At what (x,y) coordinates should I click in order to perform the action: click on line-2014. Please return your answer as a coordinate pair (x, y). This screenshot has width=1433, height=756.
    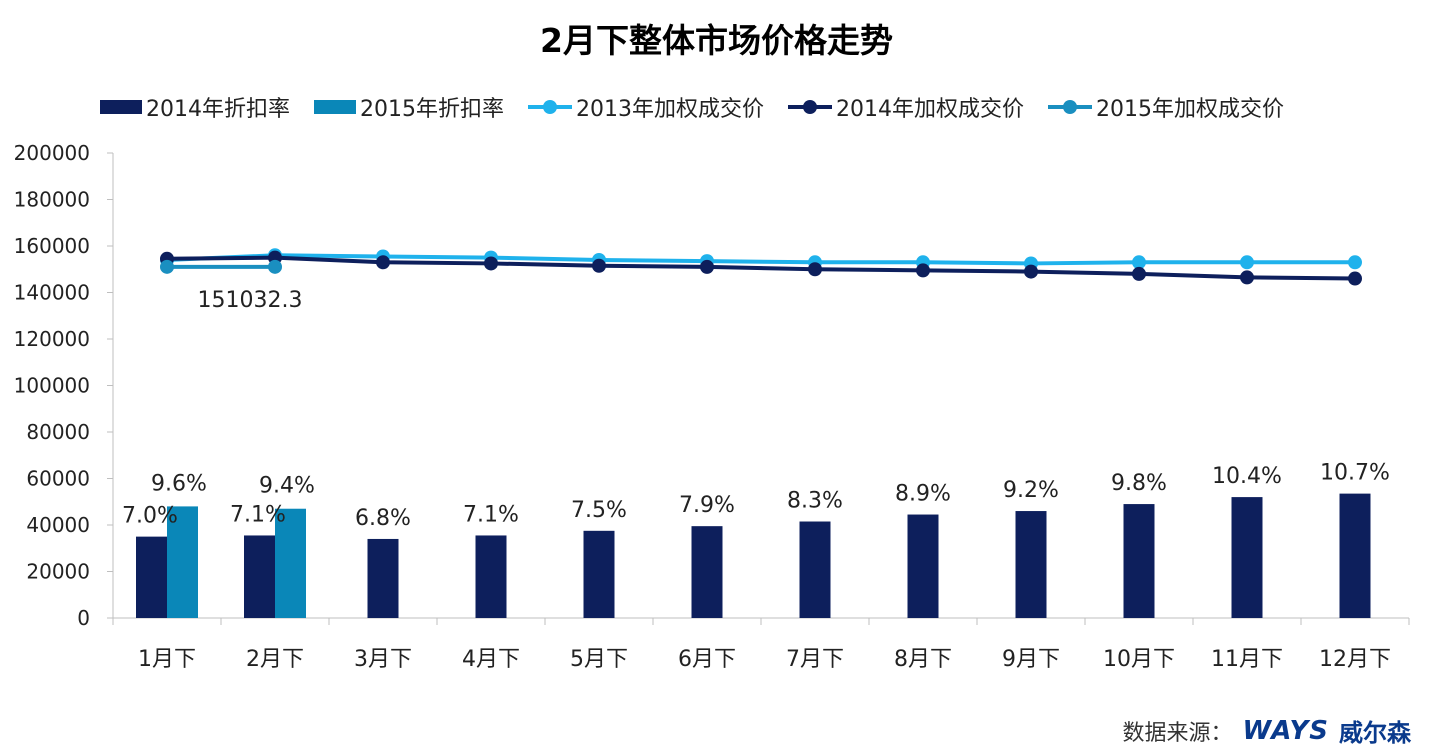
    Looking at the image, I should click on (761, 268).